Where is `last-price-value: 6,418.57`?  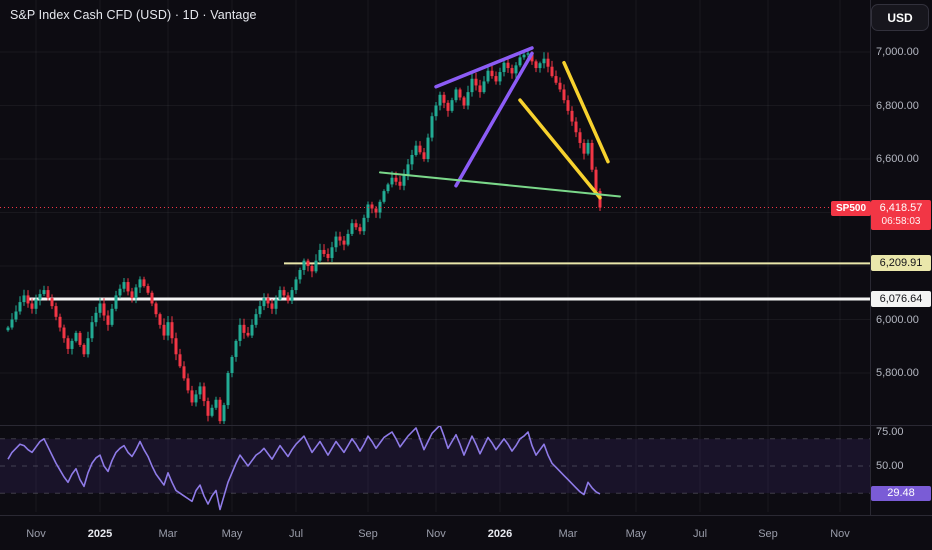 last-price-value: 6,418.57 is located at coordinates (901, 208).